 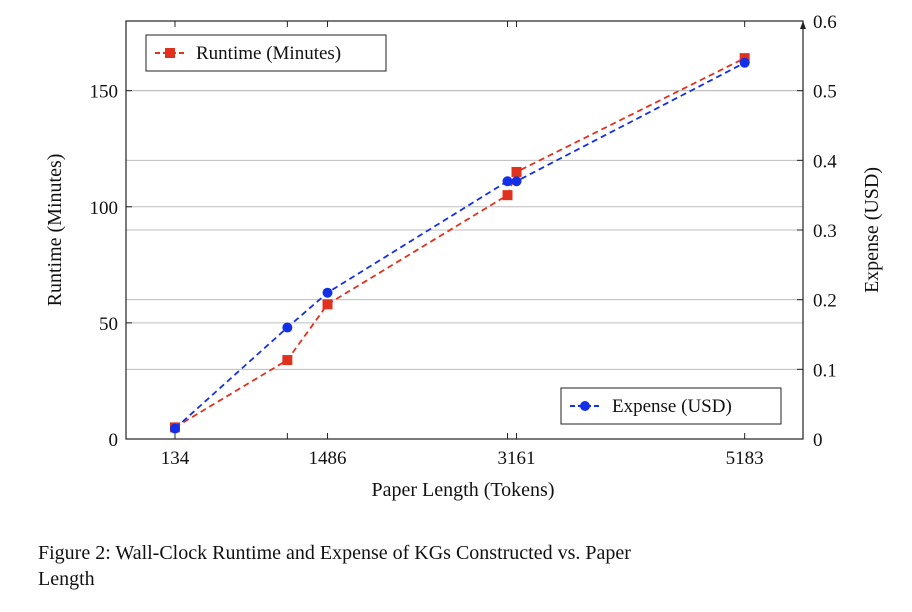 I want to click on y-right-tick-label-2: 0.2, so click(x=825, y=301).